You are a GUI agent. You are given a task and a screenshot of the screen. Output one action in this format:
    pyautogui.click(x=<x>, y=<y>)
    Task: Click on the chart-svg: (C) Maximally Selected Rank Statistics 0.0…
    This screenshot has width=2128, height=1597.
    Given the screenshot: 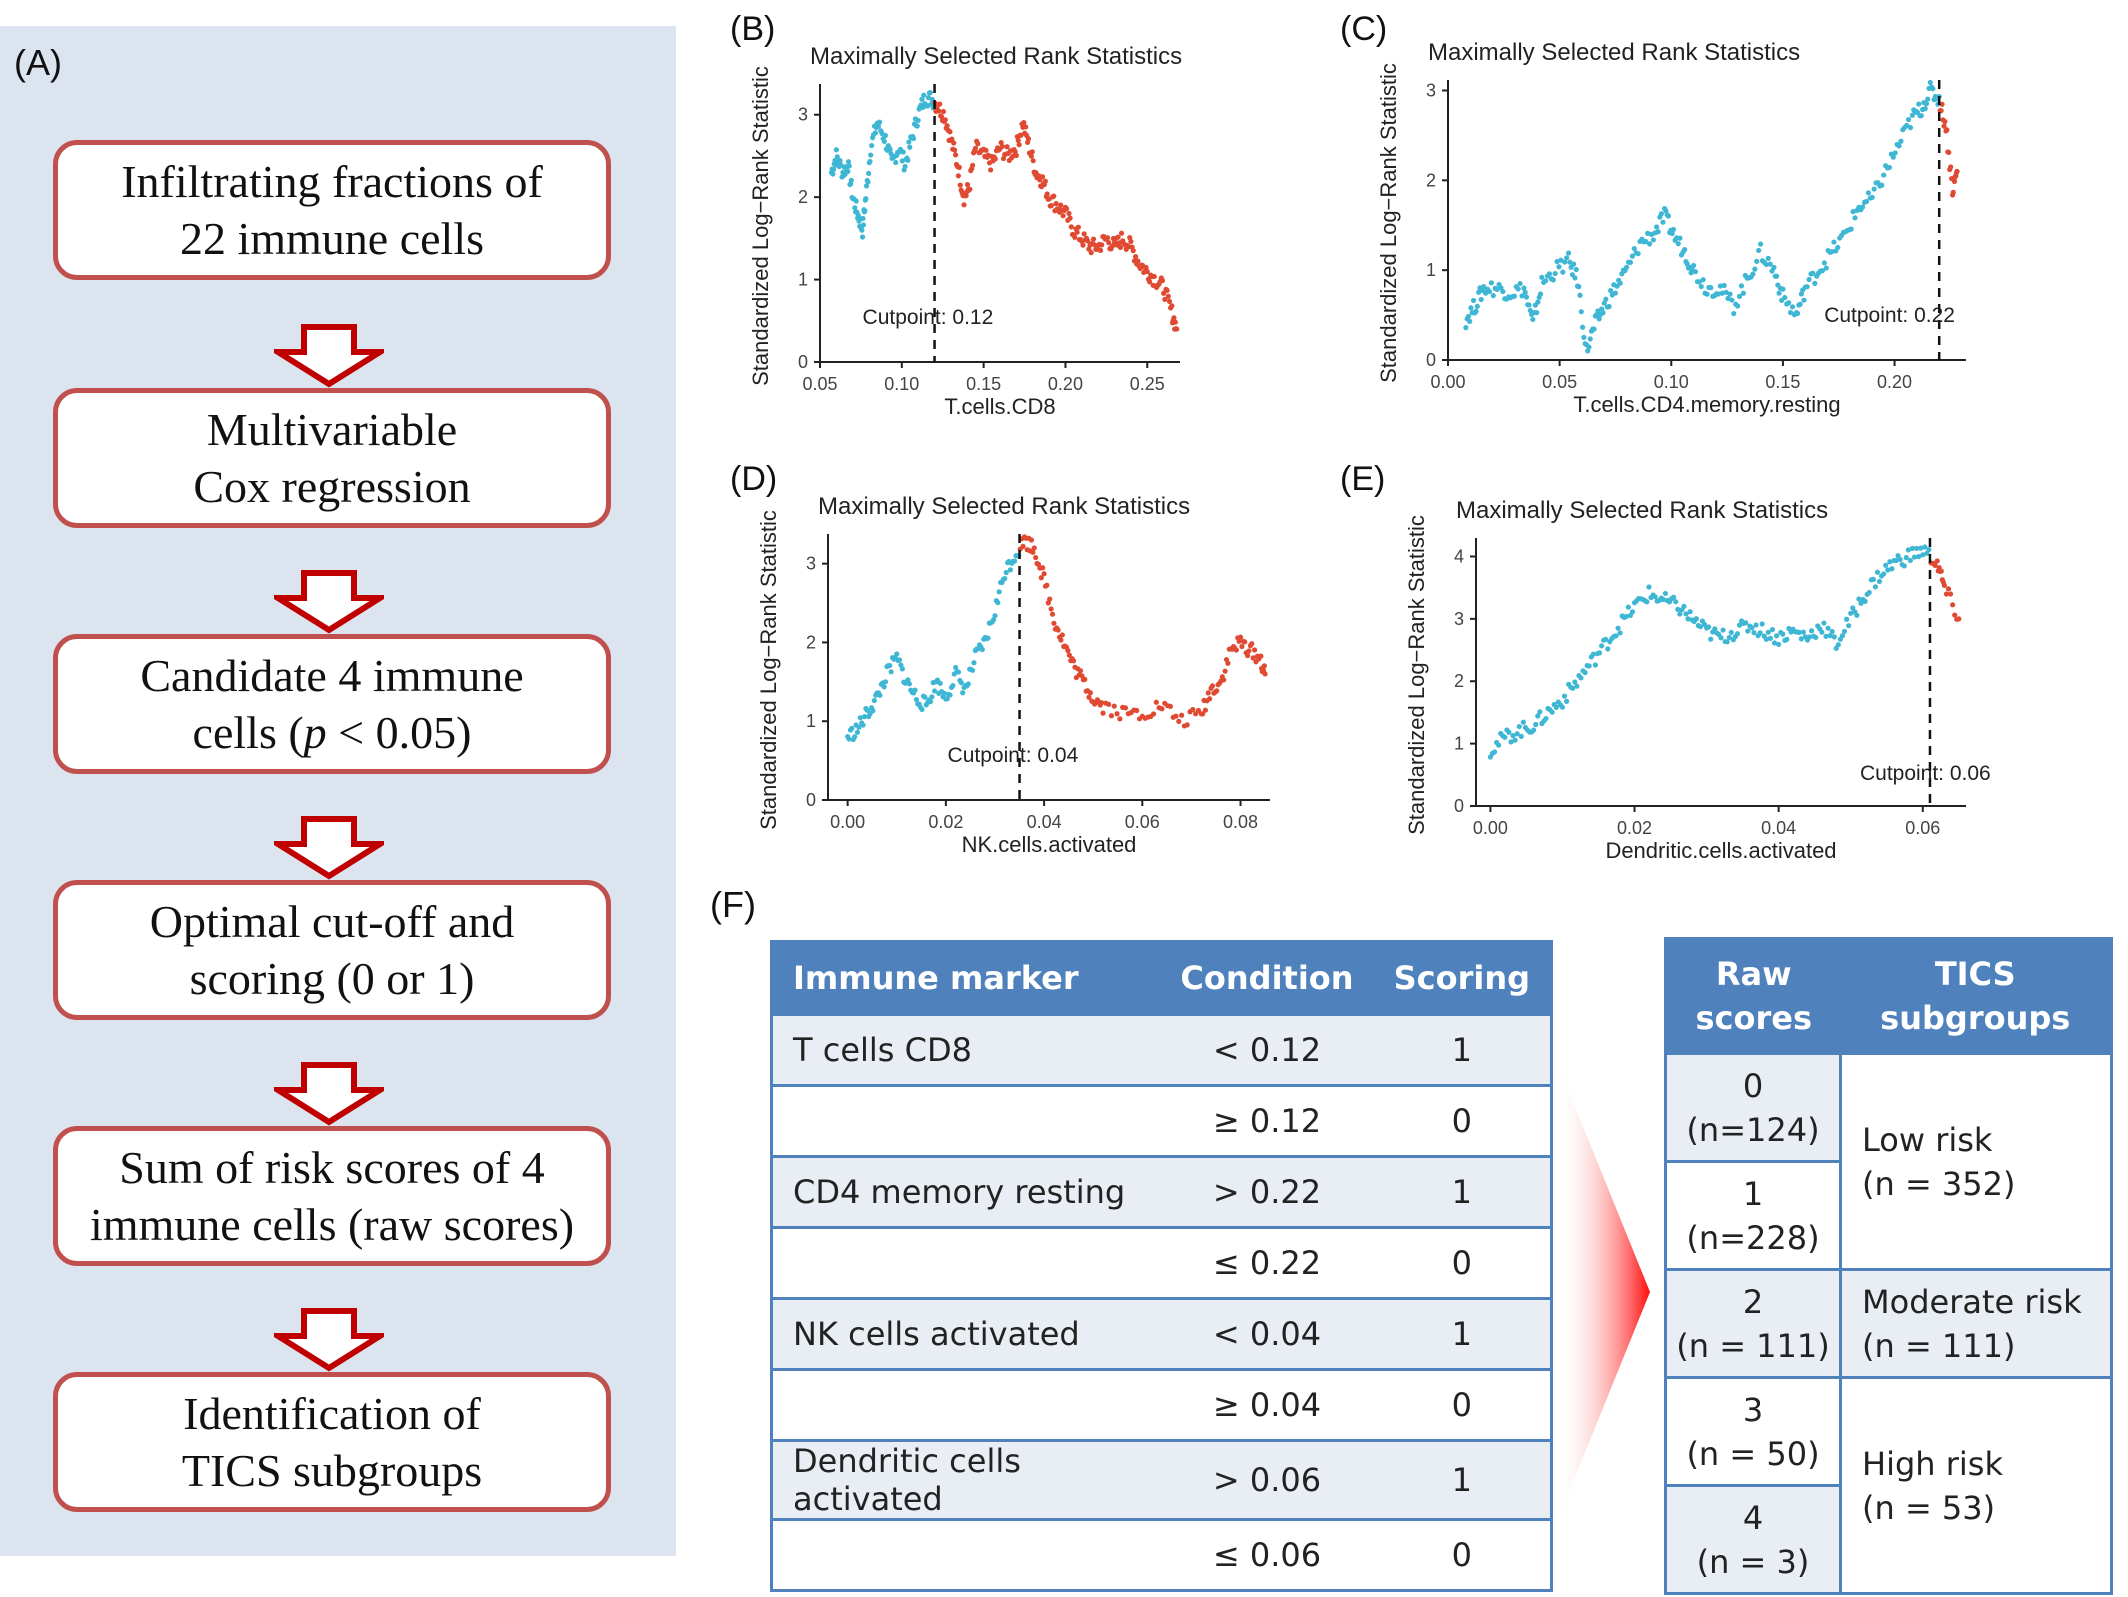 What is the action you would take?
    pyautogui.click(x=1653, y=213)
    